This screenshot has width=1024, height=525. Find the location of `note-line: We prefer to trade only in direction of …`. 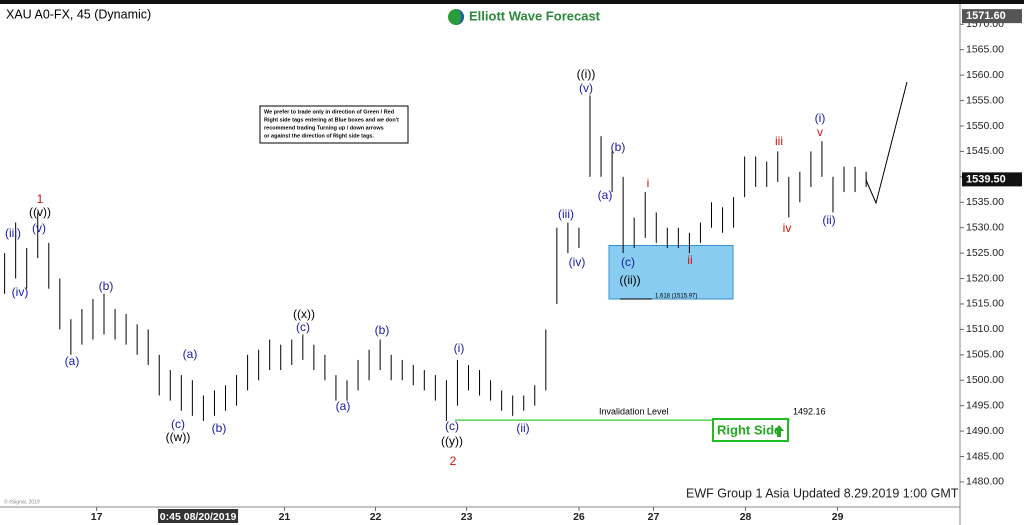

note-line: We prefer to trade only in direction of … is located at coordinates (329, 112).